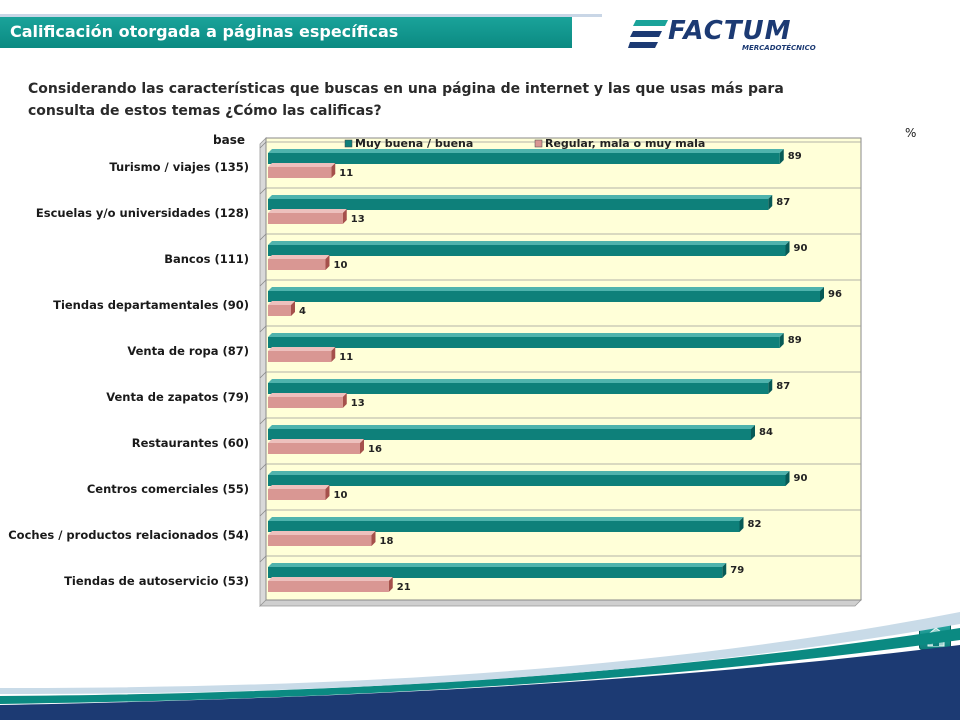 The width and height of the screenshot is (960, 720). What do you see at coordinates (497, 565) in the screenshot?
I see `bar-good-10-top` at bounding box center [497, 565].